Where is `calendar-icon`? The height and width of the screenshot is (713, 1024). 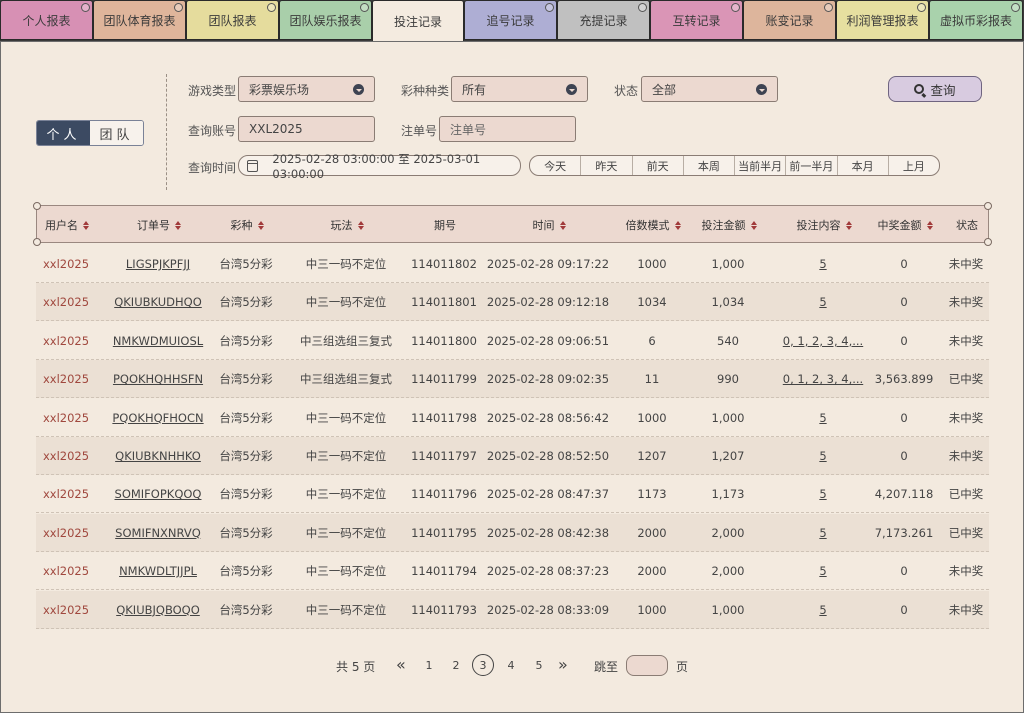
calendar-icon is located at coordinates (253, 165).